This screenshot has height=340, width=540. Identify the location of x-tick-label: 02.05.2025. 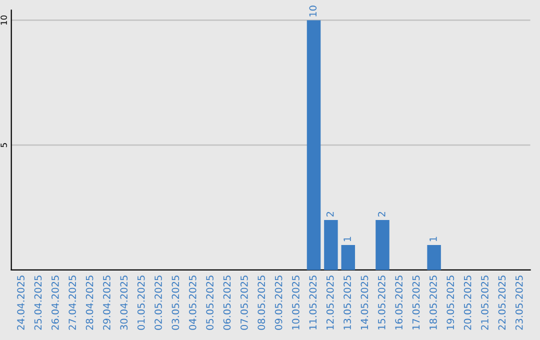
(158, 303).